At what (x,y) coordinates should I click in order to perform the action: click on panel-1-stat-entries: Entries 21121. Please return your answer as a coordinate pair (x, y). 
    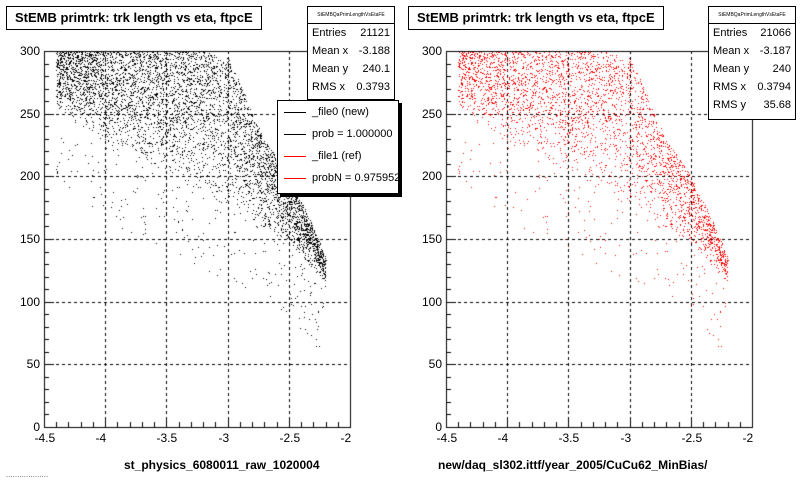
    Looking at the image, I should click on (351, 33).